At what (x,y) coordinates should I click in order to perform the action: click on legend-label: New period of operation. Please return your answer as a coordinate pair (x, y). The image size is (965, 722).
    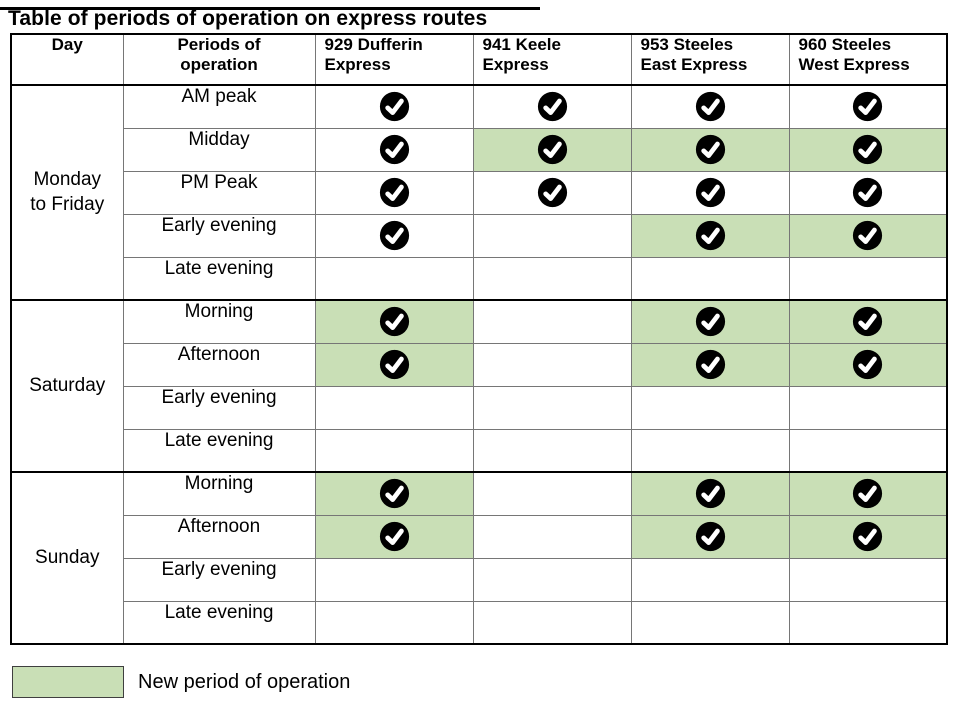
    Looking at the image, I should click on (244, 681).